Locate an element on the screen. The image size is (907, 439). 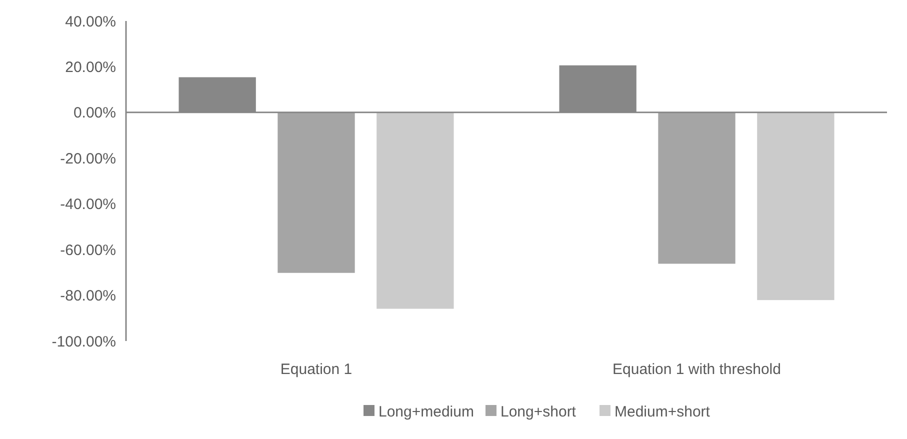
y-tick-label: -40.00% is located at coordinates (88, 205).